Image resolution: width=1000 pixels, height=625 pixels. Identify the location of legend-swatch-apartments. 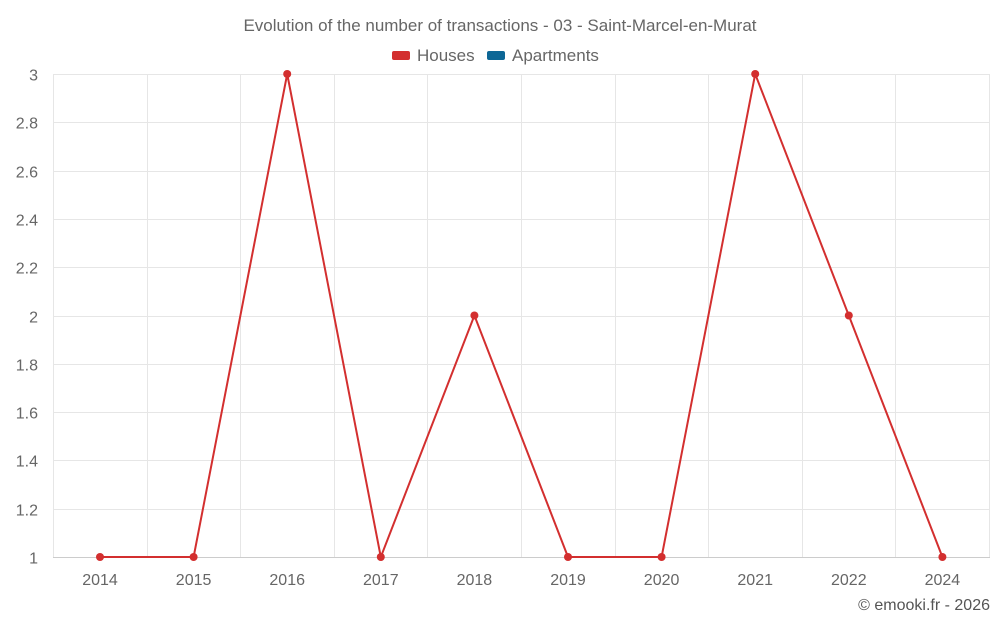
(496, 55).